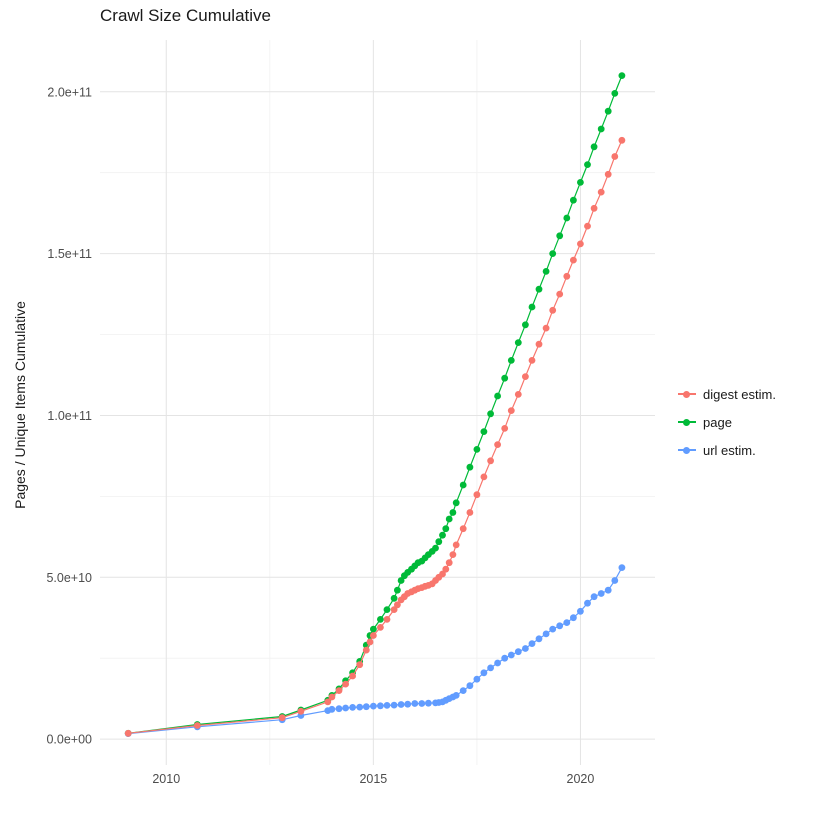 The width and height of the screenshot is (826, 827). Describe the element at coordinates (185, 15) in the screenshot. I see `chart-title: Crawl Size Cumulative` at that location.